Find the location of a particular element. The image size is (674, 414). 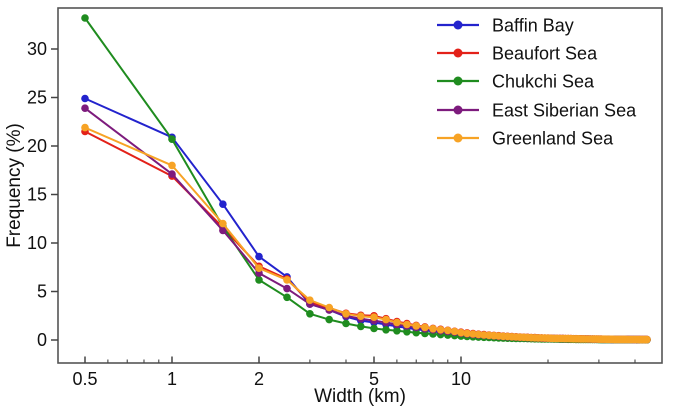

legend-entry-greenland-sea: Greenland Sea is located at coordinates (525, 139).